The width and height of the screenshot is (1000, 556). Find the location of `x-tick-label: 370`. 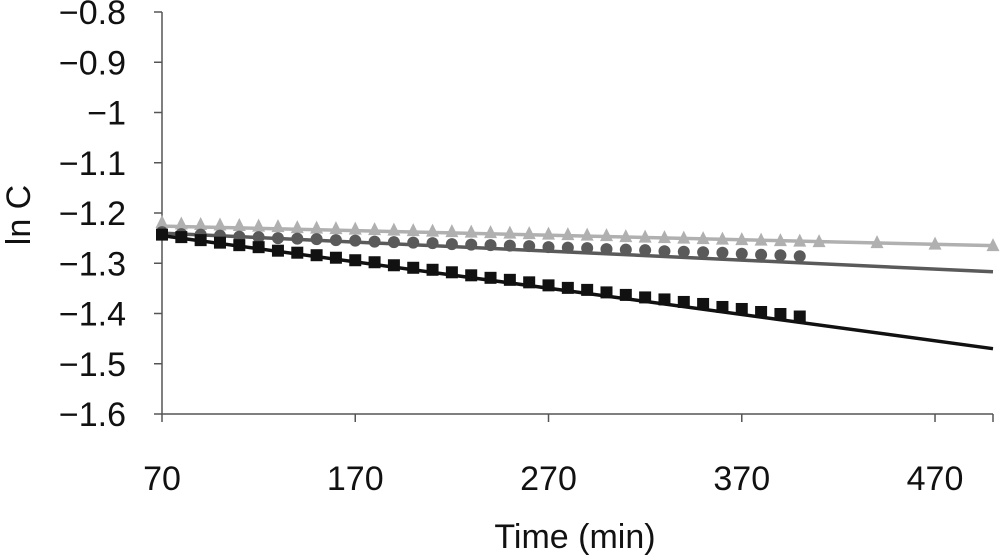

x-tick-label: 370 is located at coordinates (741, 479).